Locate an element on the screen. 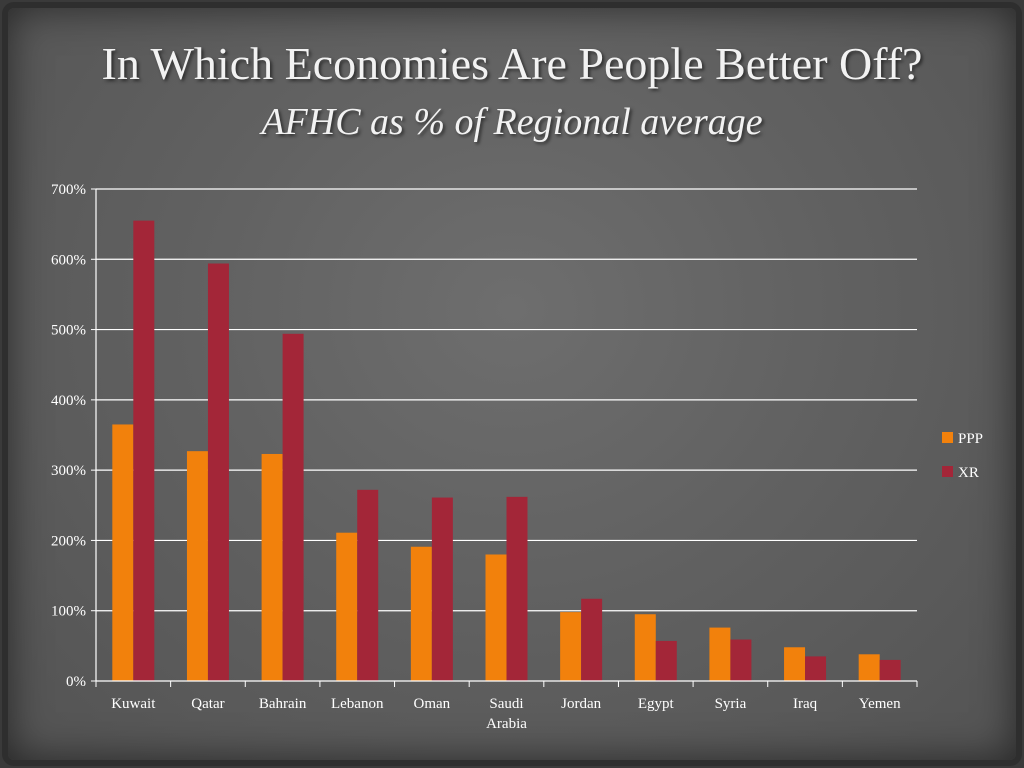 This screenshot has width=1024, height=768. legend-swatch-ppp is located at coordinates (947, 437).